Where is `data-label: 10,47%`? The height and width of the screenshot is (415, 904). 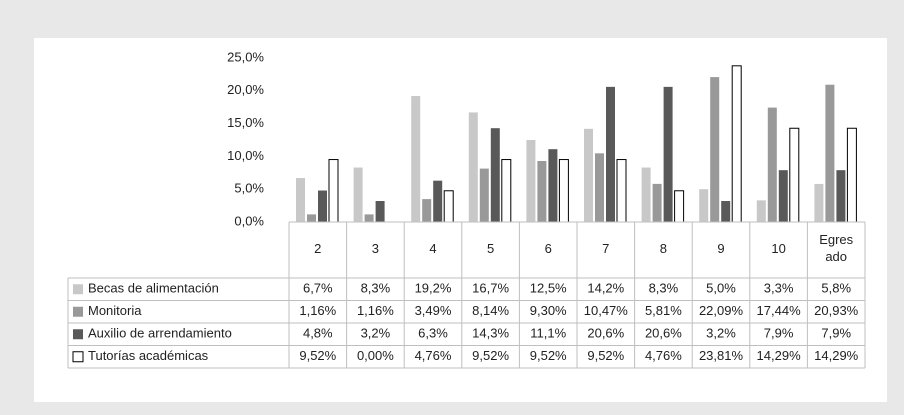 data-label: 10,47% is located at coordinates (606, 310).